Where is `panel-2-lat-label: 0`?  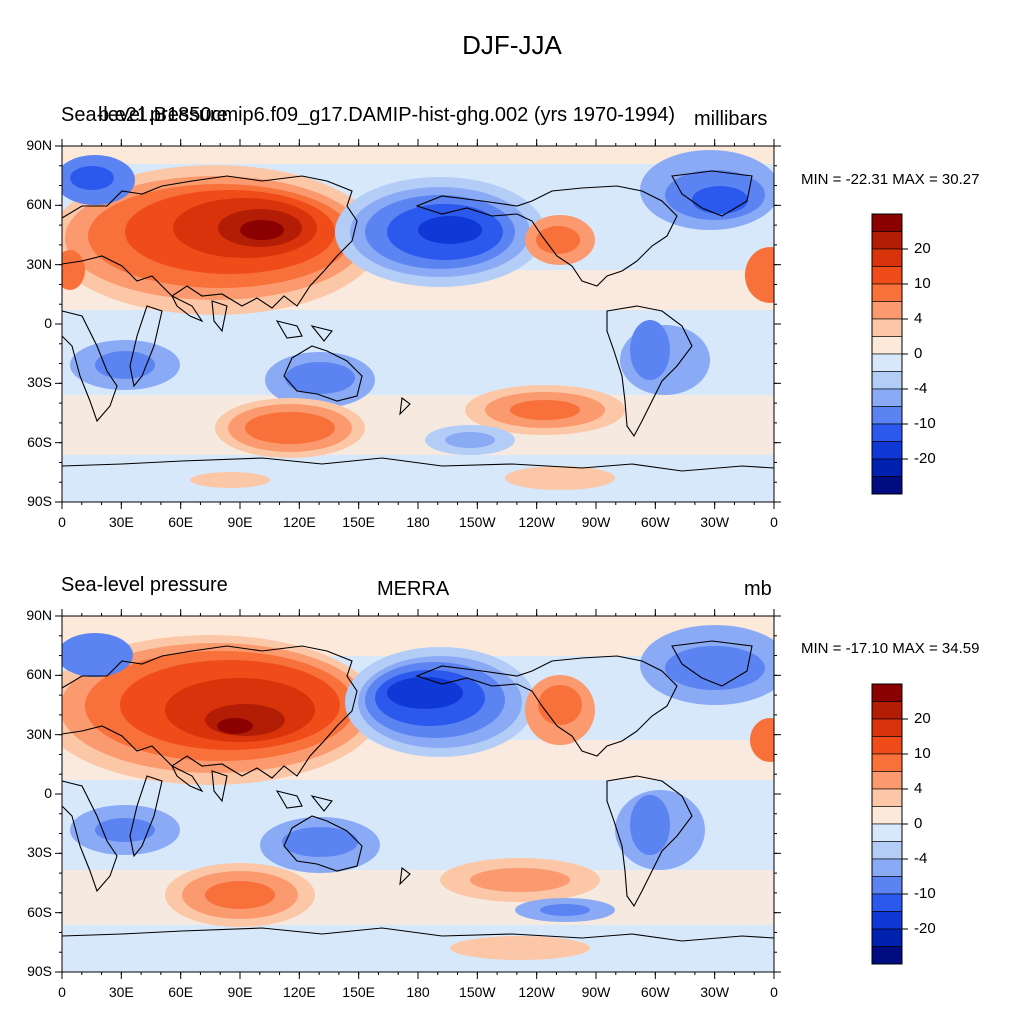
panel-2-lat-label: 0 is located at coordinates (48, 793).